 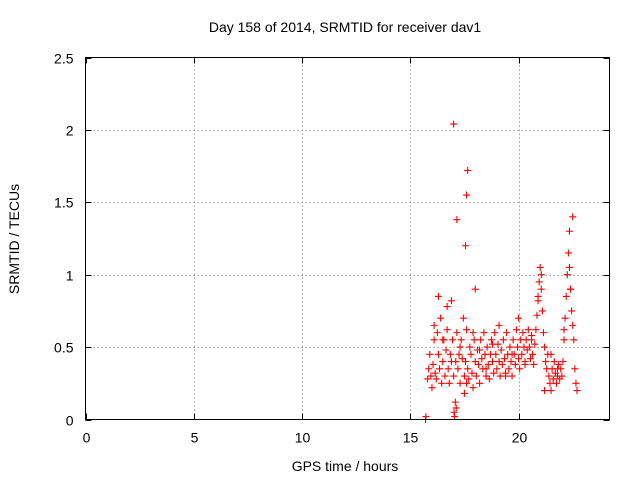 I want to click on x-tick-labels: 0 5 10 15 20, so click(x=305, y=438).